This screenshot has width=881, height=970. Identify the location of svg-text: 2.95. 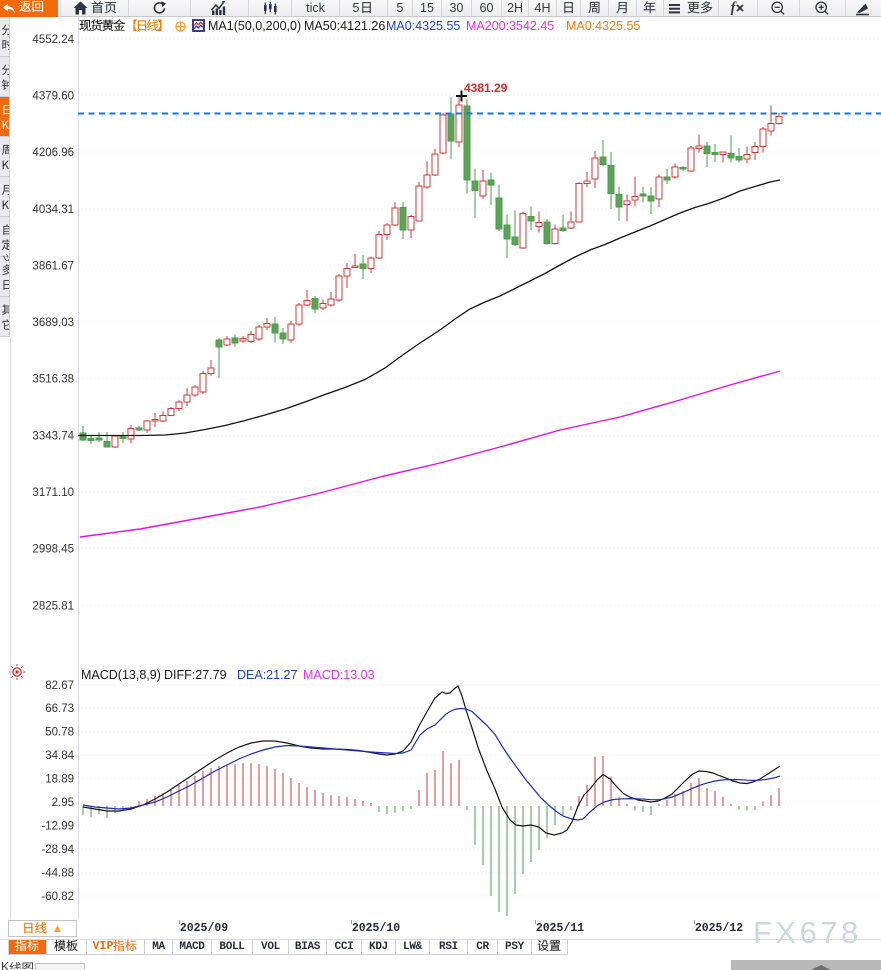
(63, 803).